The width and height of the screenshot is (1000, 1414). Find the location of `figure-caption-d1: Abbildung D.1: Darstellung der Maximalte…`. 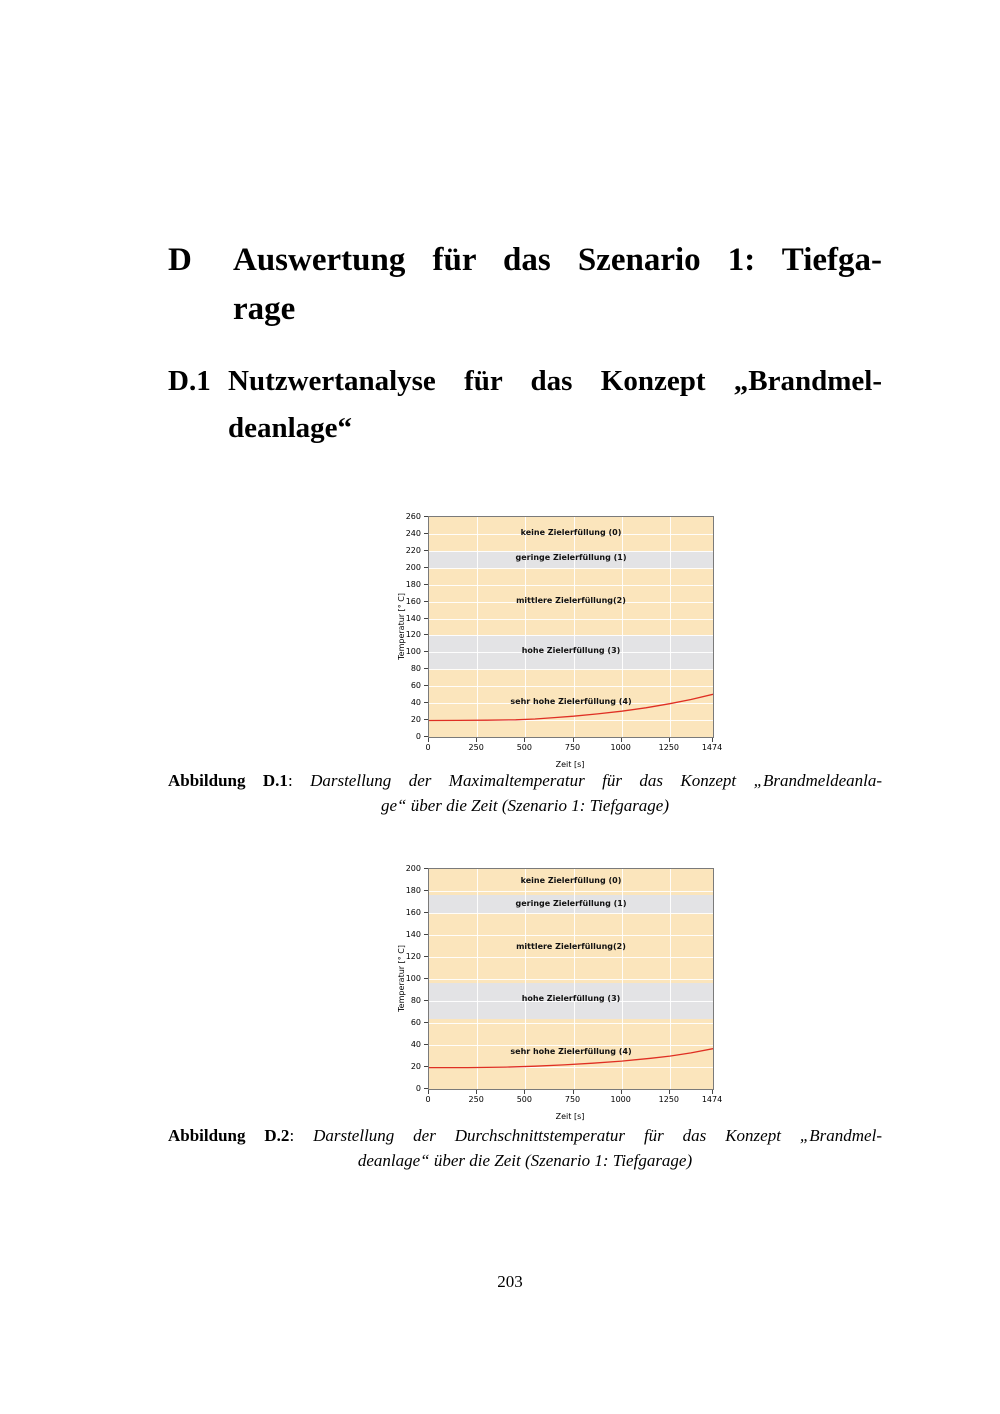

figure-caption-d1: Abbildung D.1: Darstellung der Maximalte… is located at coordinates (525, 793).